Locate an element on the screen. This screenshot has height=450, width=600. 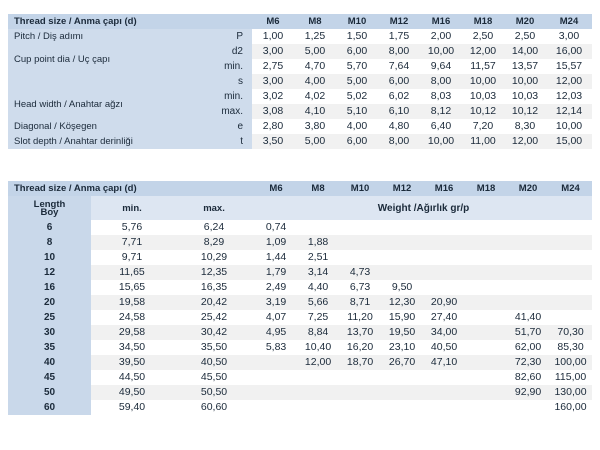
thread-size-header-M6: M6 is located at coordinates (273, 21).